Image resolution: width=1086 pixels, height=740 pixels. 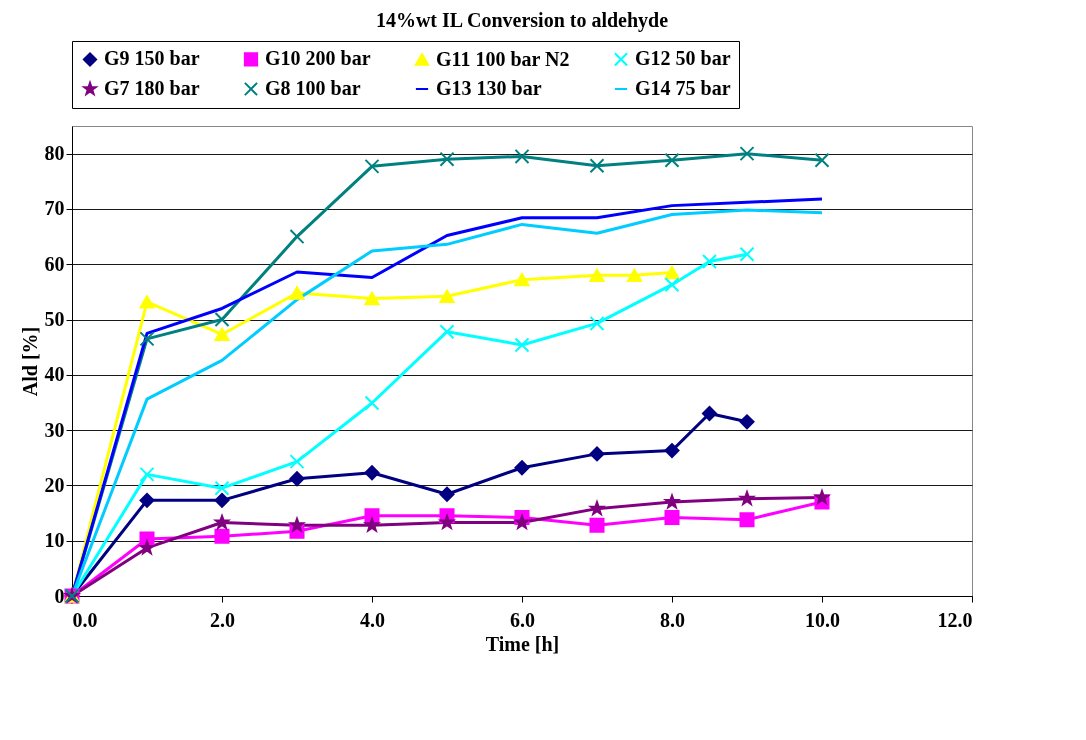 I want to click on x-tick-label: 4.0, so click(x=372, y=619).